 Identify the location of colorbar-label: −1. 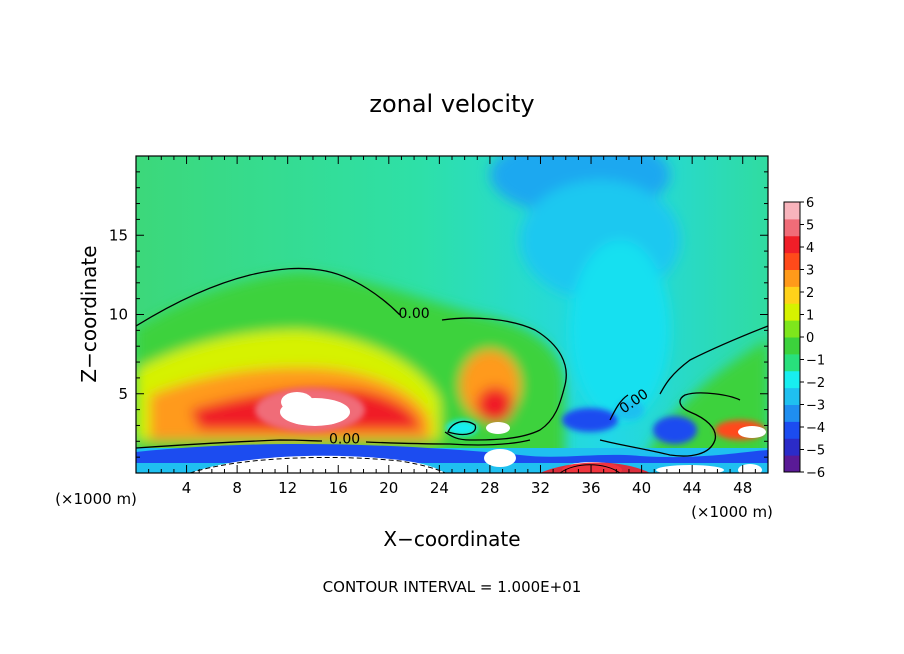
(815, 361).